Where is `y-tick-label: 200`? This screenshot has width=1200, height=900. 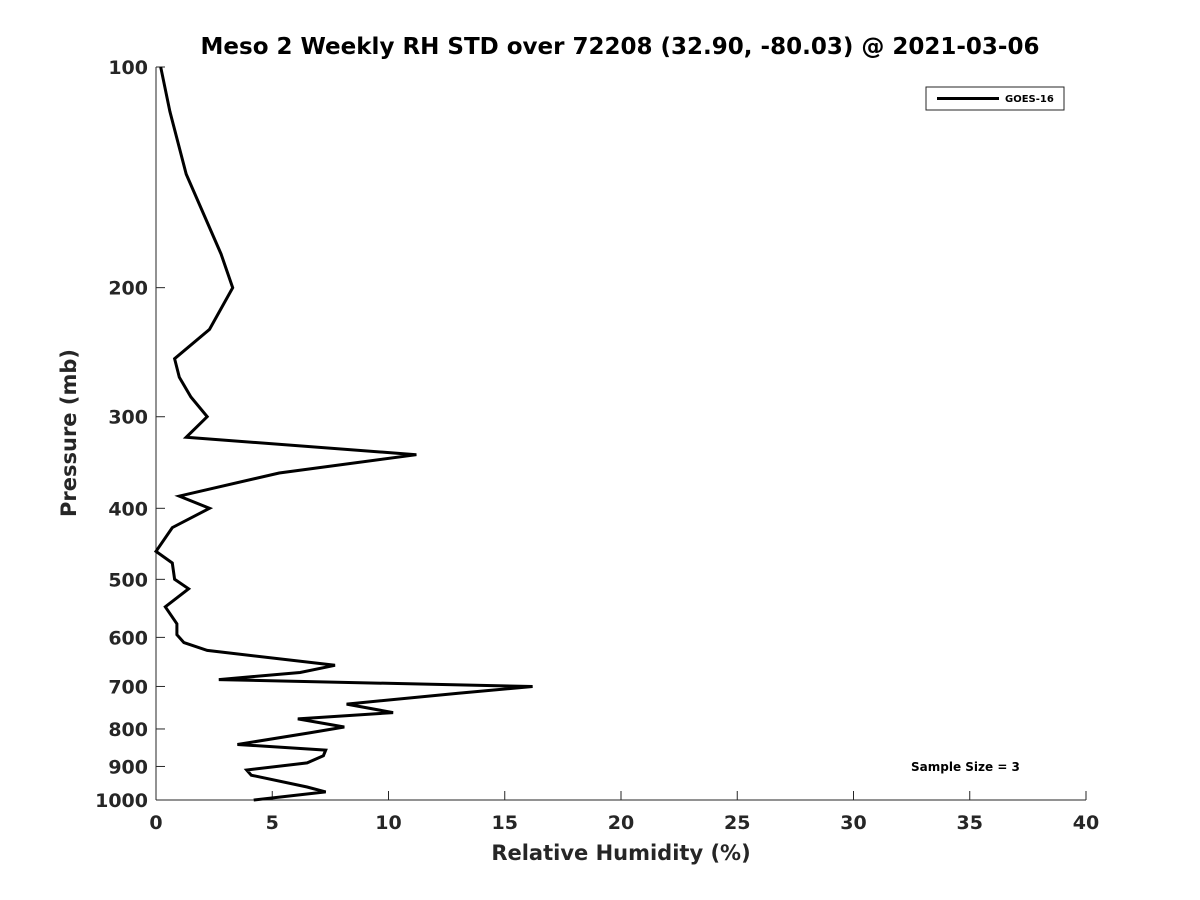 y-tick-label: 200 is located at coordinates (128, 289).